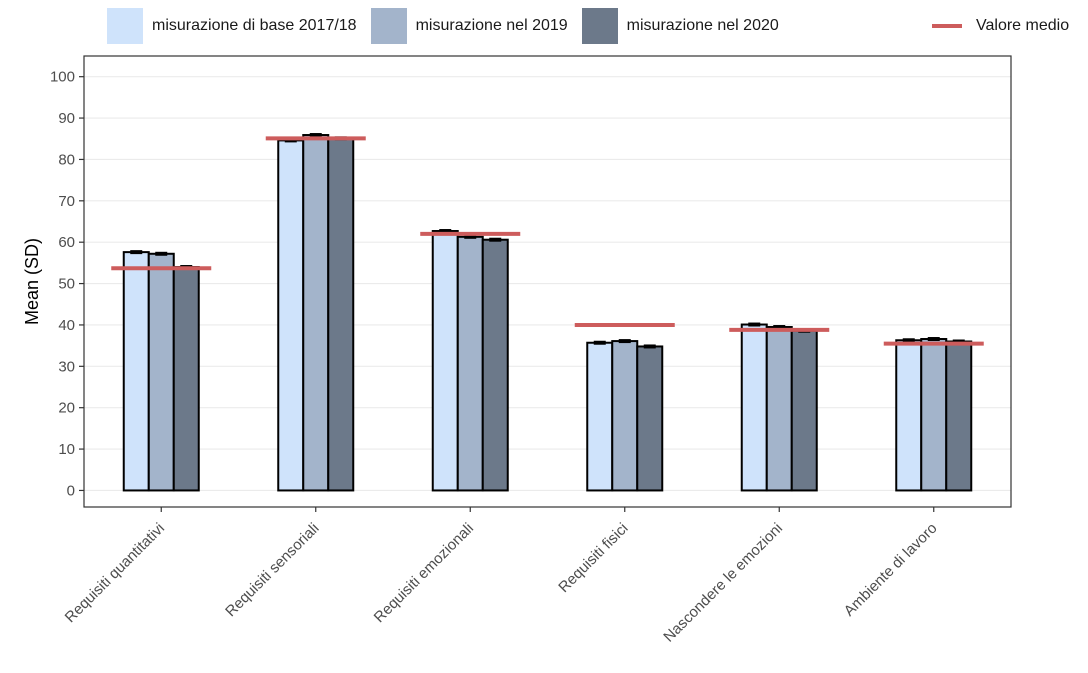  Describe the element at coordinates (66, 159) in the screenshot. I see `y-tick-label: 80` at that location.